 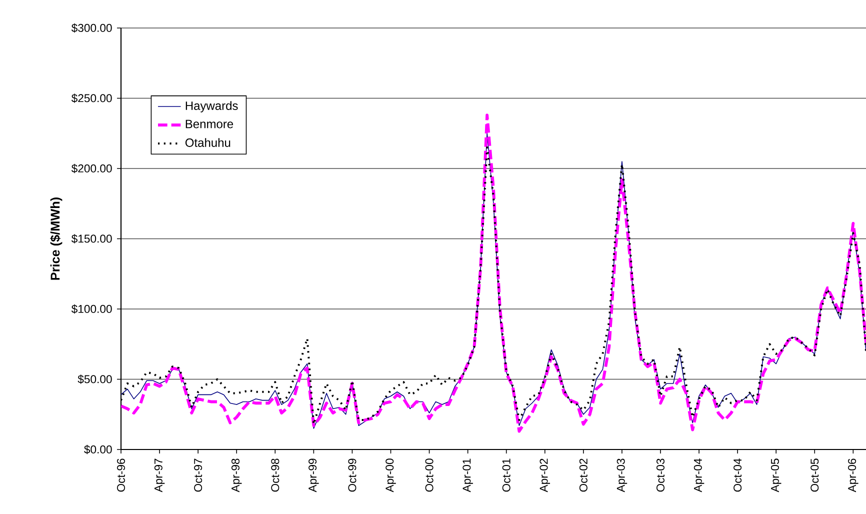 I want to click on x-tick-label: Apr-03, so click(x=622, y=475).